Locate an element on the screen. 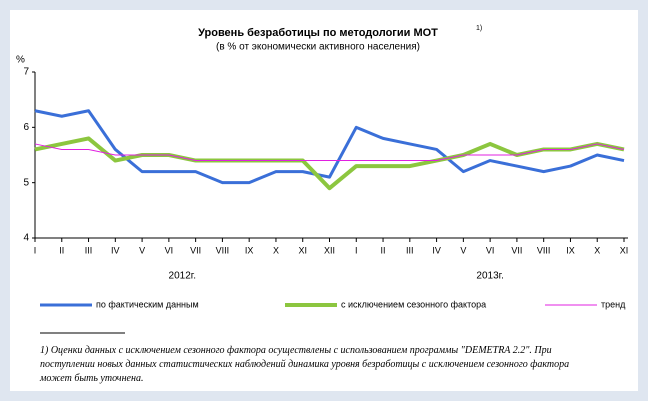 Image resolution: width=648 pixels, height=401 pixels. y-tick-label: 4 is located at coordinates (26, 238).